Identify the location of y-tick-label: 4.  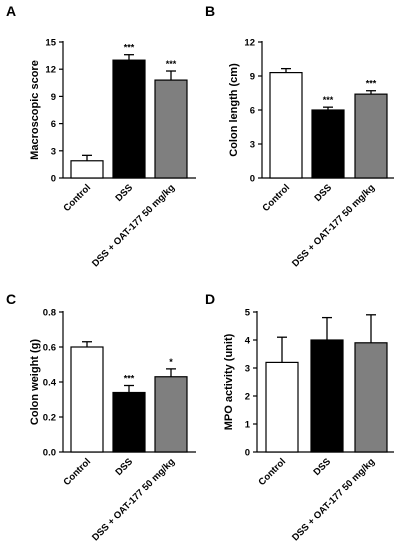
(248, 341).